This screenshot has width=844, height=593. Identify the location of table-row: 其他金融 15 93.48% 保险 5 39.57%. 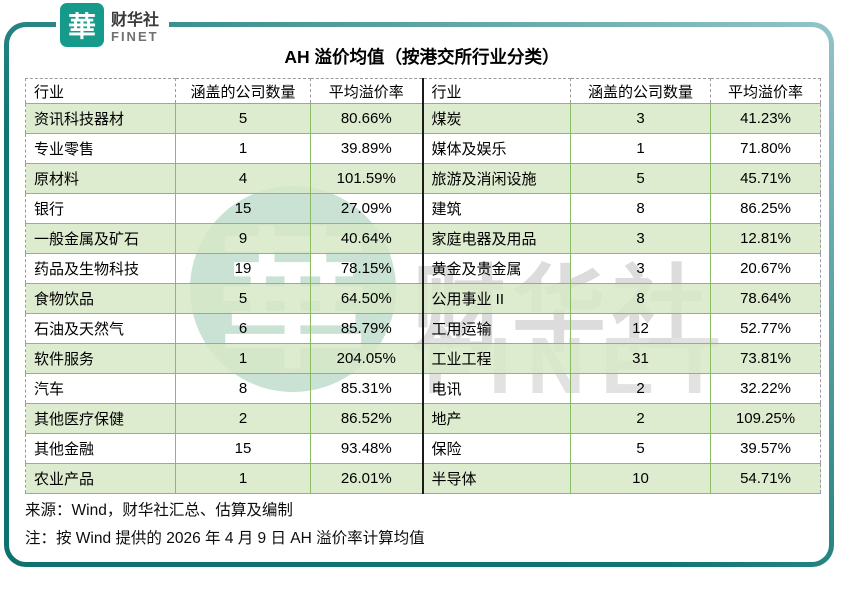
(423, 448).